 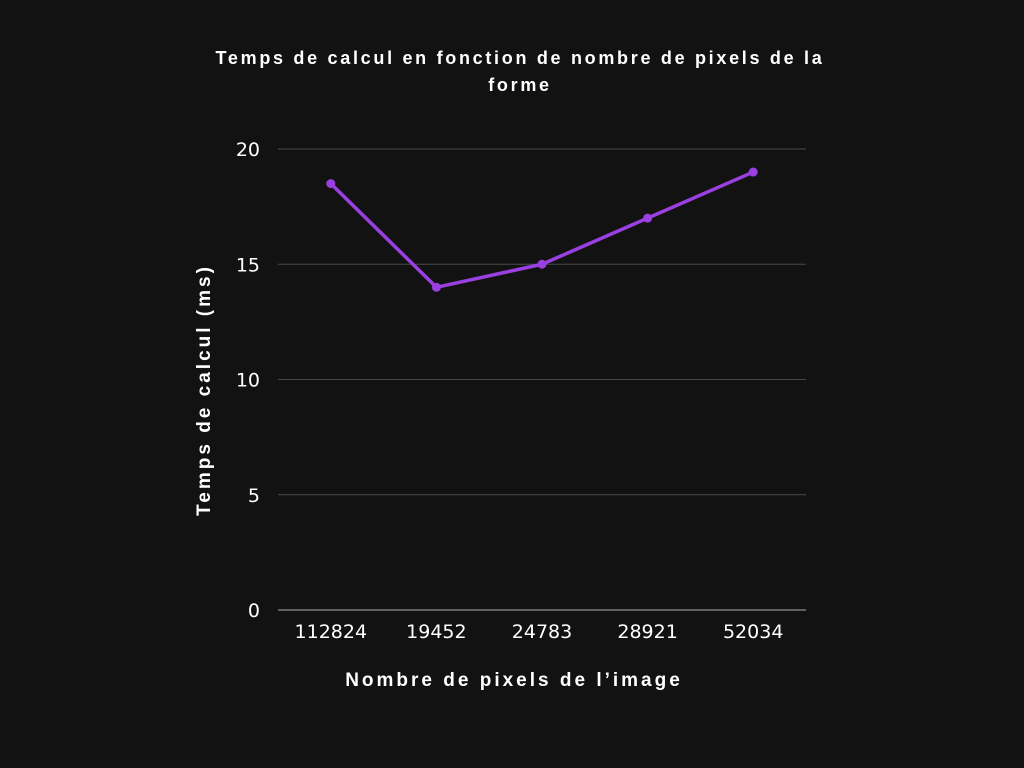 What do you see at coordinates (331, 632) in the screenshot?
I see `x-tick-label-112824: 112824` at bounding box center [331, 632].